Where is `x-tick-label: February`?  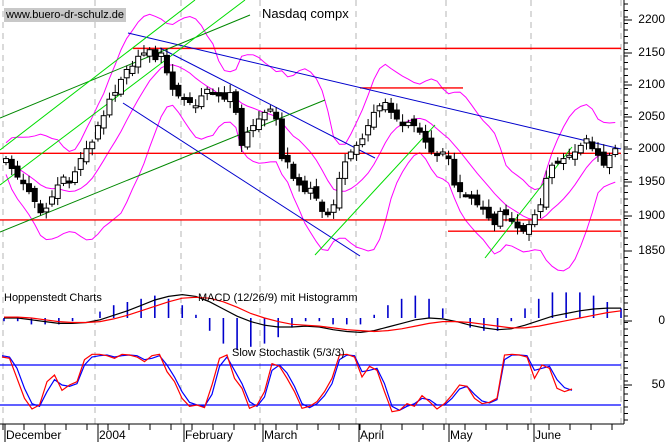 x-tick-label: February is located at coordinates (209, 435).